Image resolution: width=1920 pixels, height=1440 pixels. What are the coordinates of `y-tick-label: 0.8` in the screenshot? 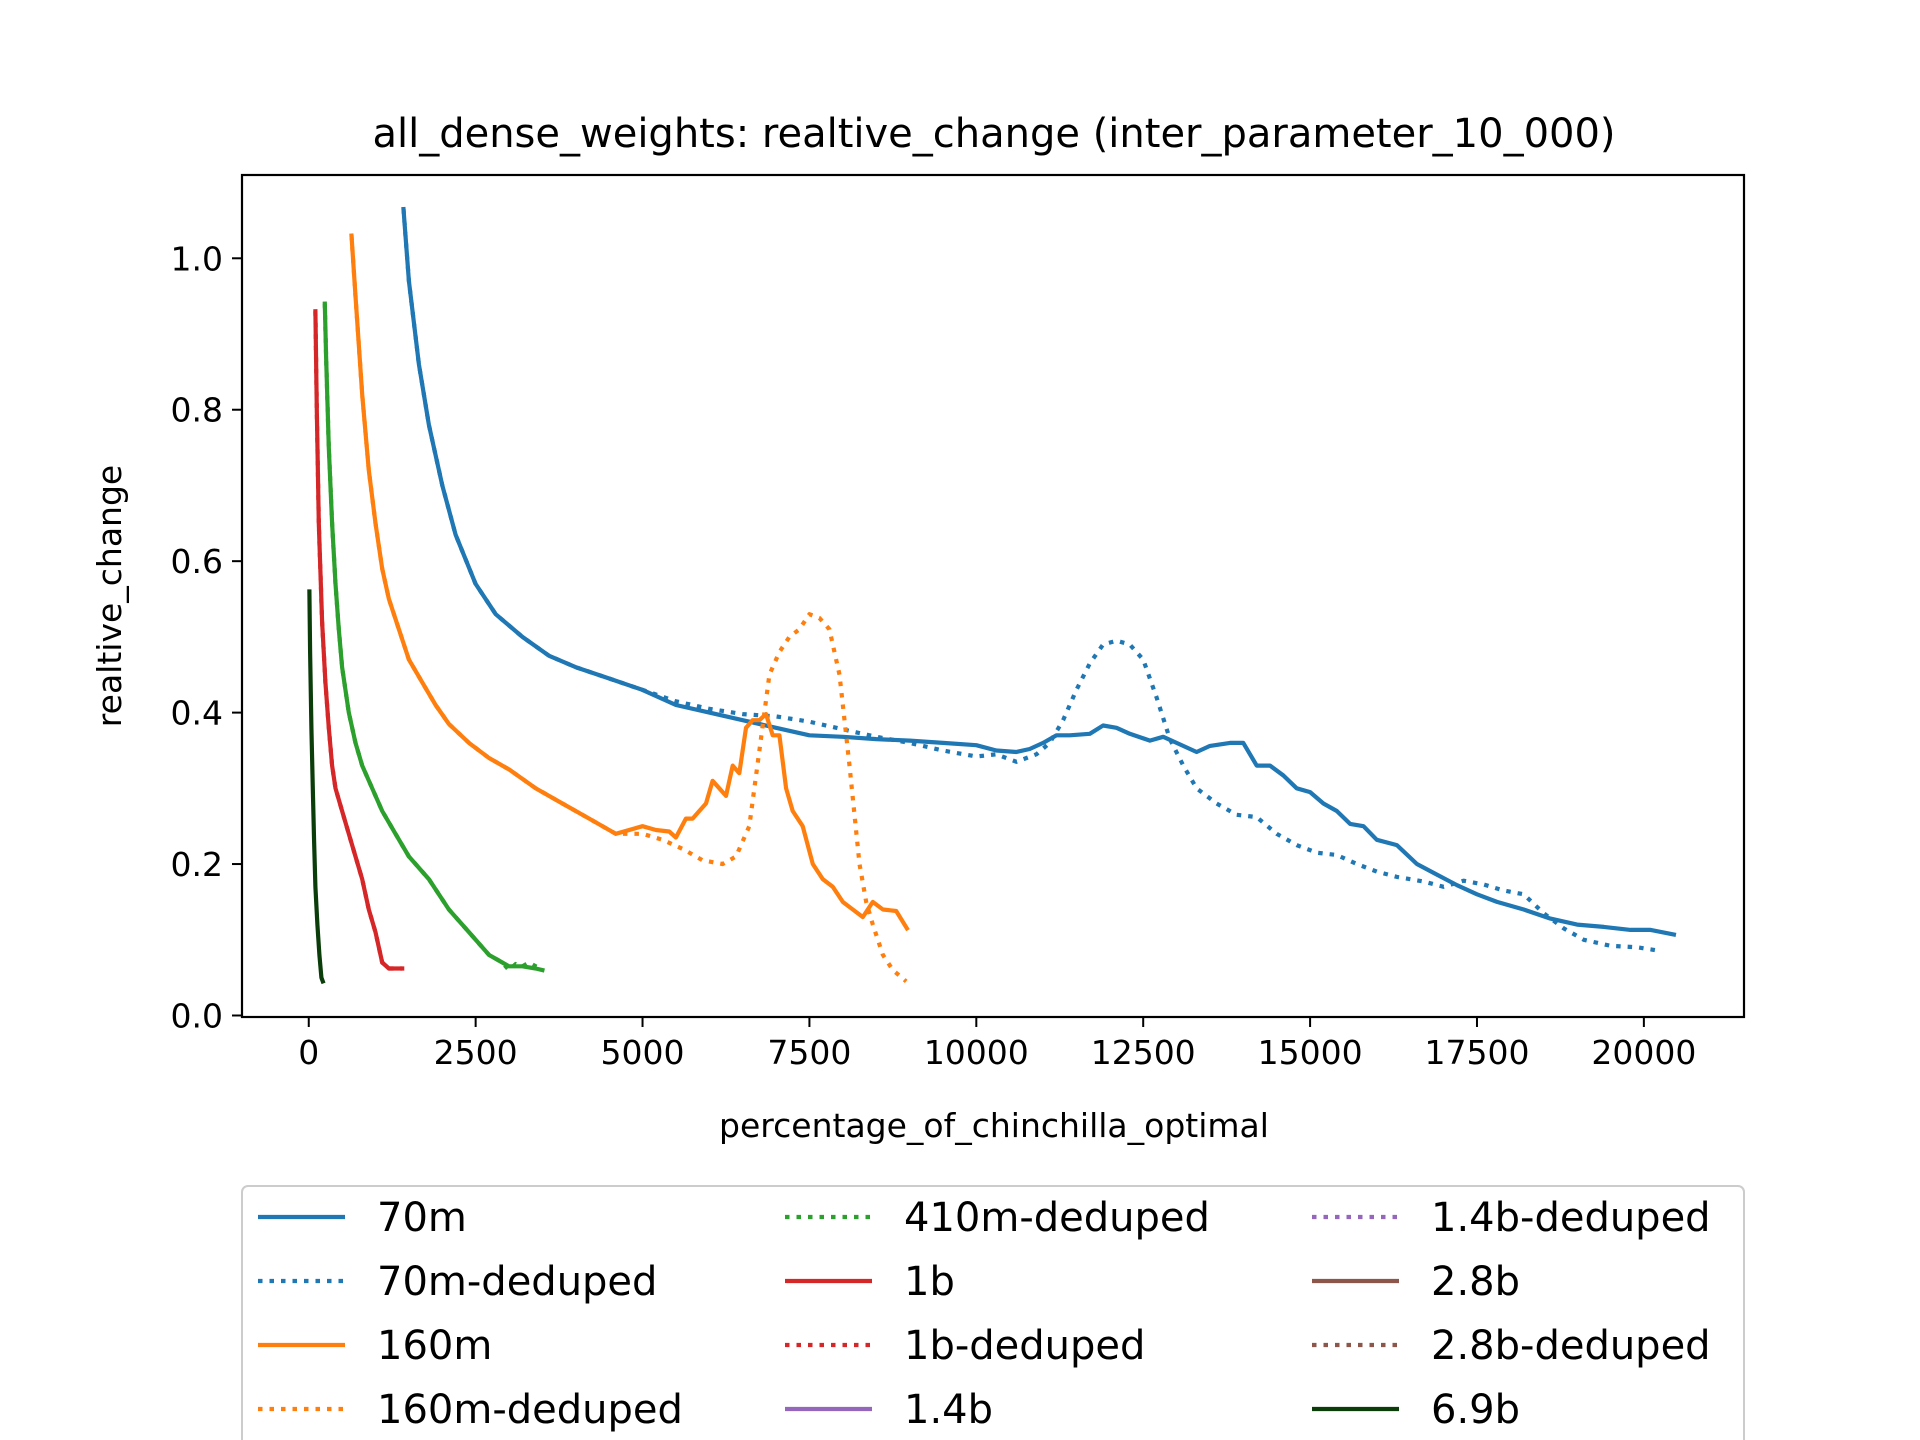 It's located at (197, 410).